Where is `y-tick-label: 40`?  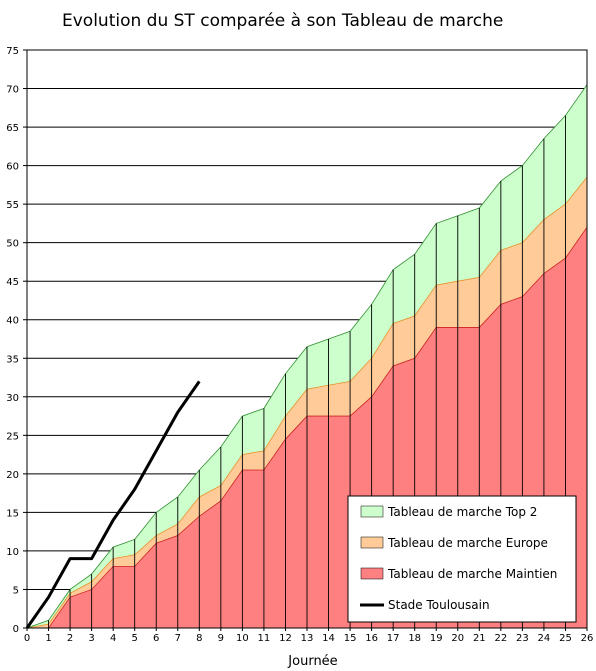
y-tick-label: 40 is located at coordinates (12, 321).